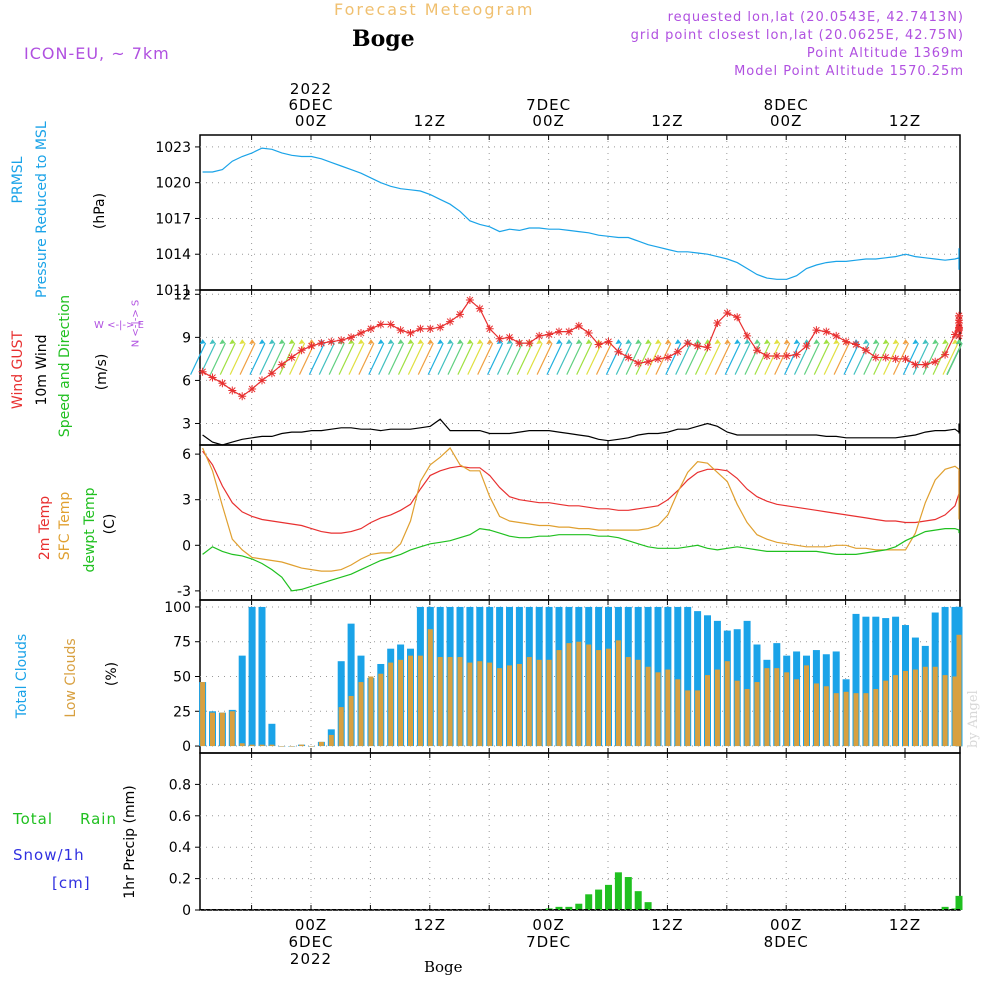 The width and height of the screenshot is (1000, 1000). Describe the element at coordinates (667, 925) in the screenshot. I see `bottom-time-label: 12Z` at that location.